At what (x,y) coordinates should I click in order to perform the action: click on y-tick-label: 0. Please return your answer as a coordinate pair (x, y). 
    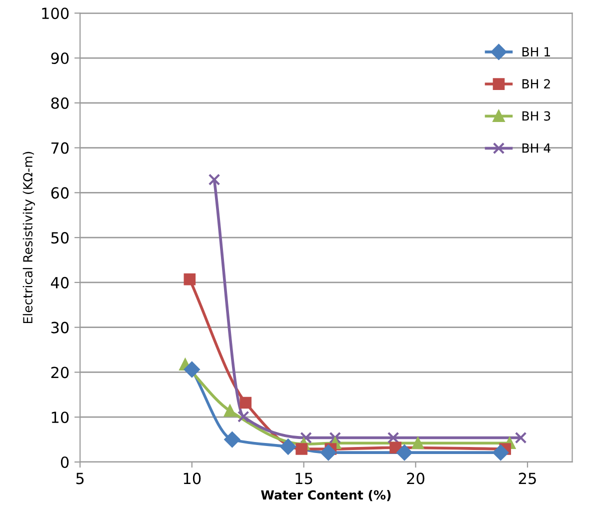
    Looking at the image, I should click on (64, 462).